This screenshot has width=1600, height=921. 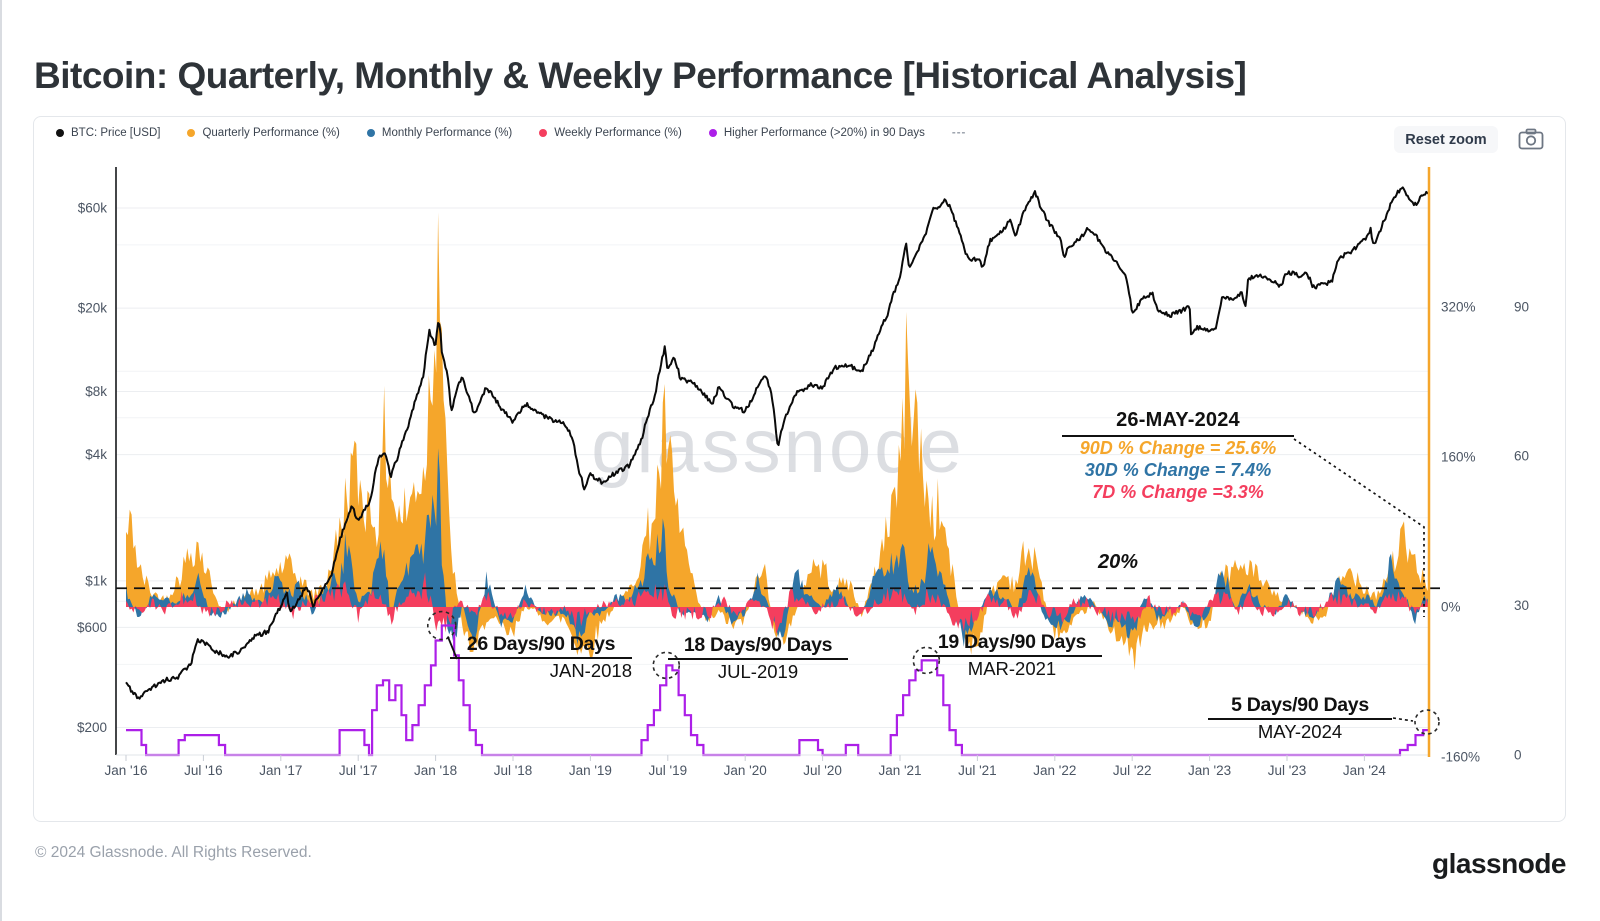 I want to click on x-axis-label: Jan '17, so click(x=280, y=770).